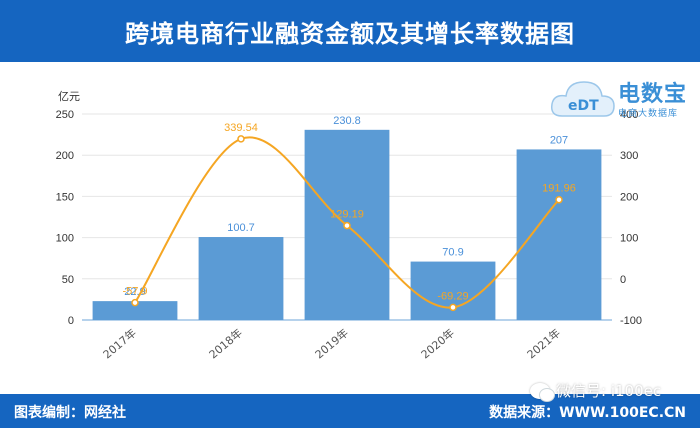 The image size is (700, 428). Describe the element at coordinates (629, 115) in the screenshot. I see `y2-tick-label: 400` at that location.